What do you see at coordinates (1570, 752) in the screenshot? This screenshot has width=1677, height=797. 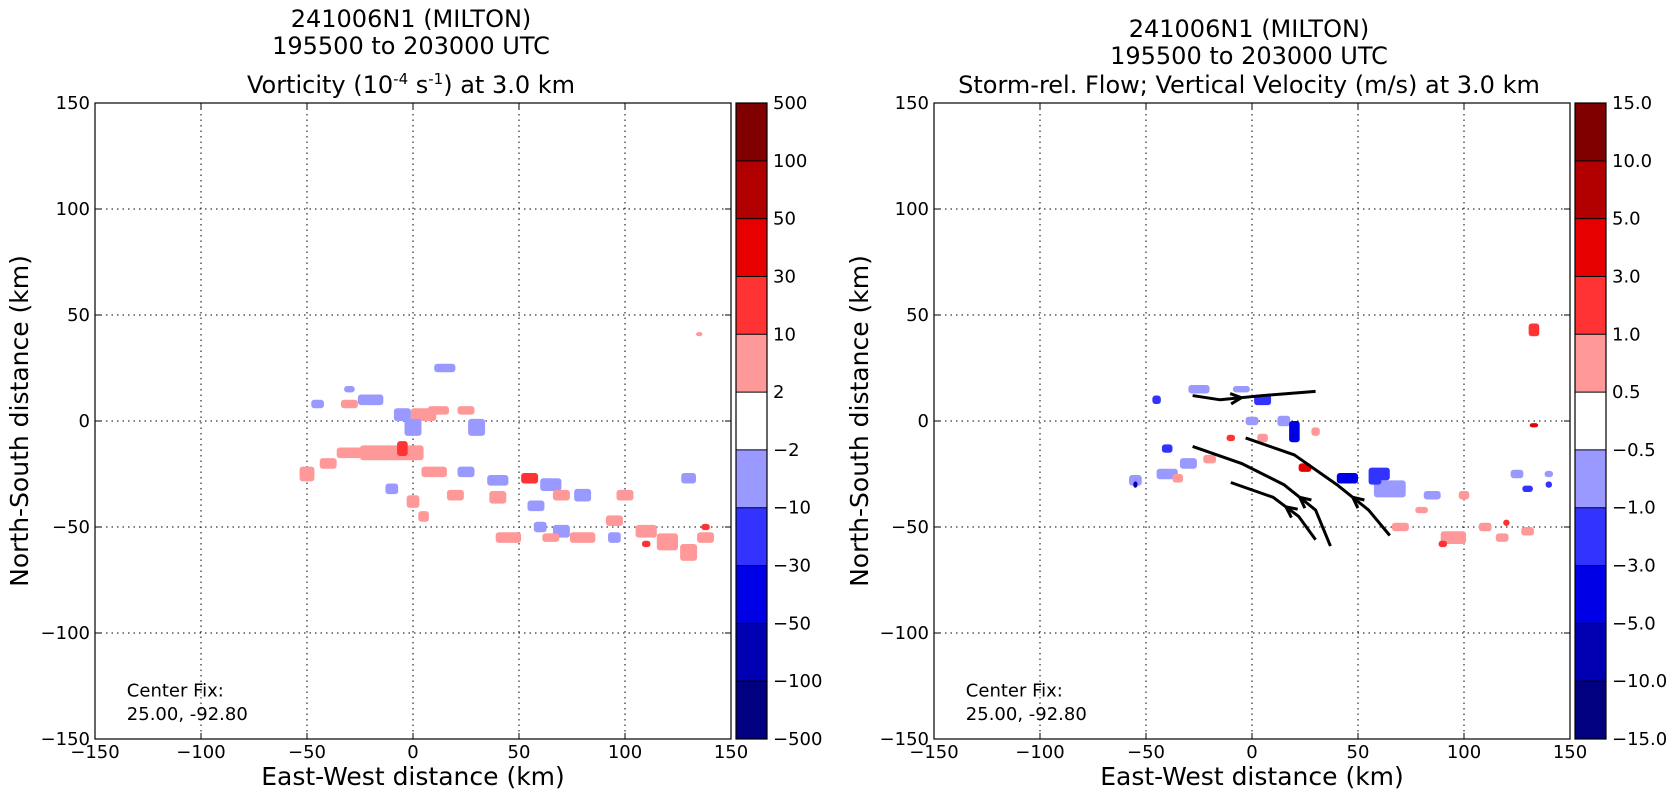 I see `x-tick-label: 150` at bounding box center [1570, 752].